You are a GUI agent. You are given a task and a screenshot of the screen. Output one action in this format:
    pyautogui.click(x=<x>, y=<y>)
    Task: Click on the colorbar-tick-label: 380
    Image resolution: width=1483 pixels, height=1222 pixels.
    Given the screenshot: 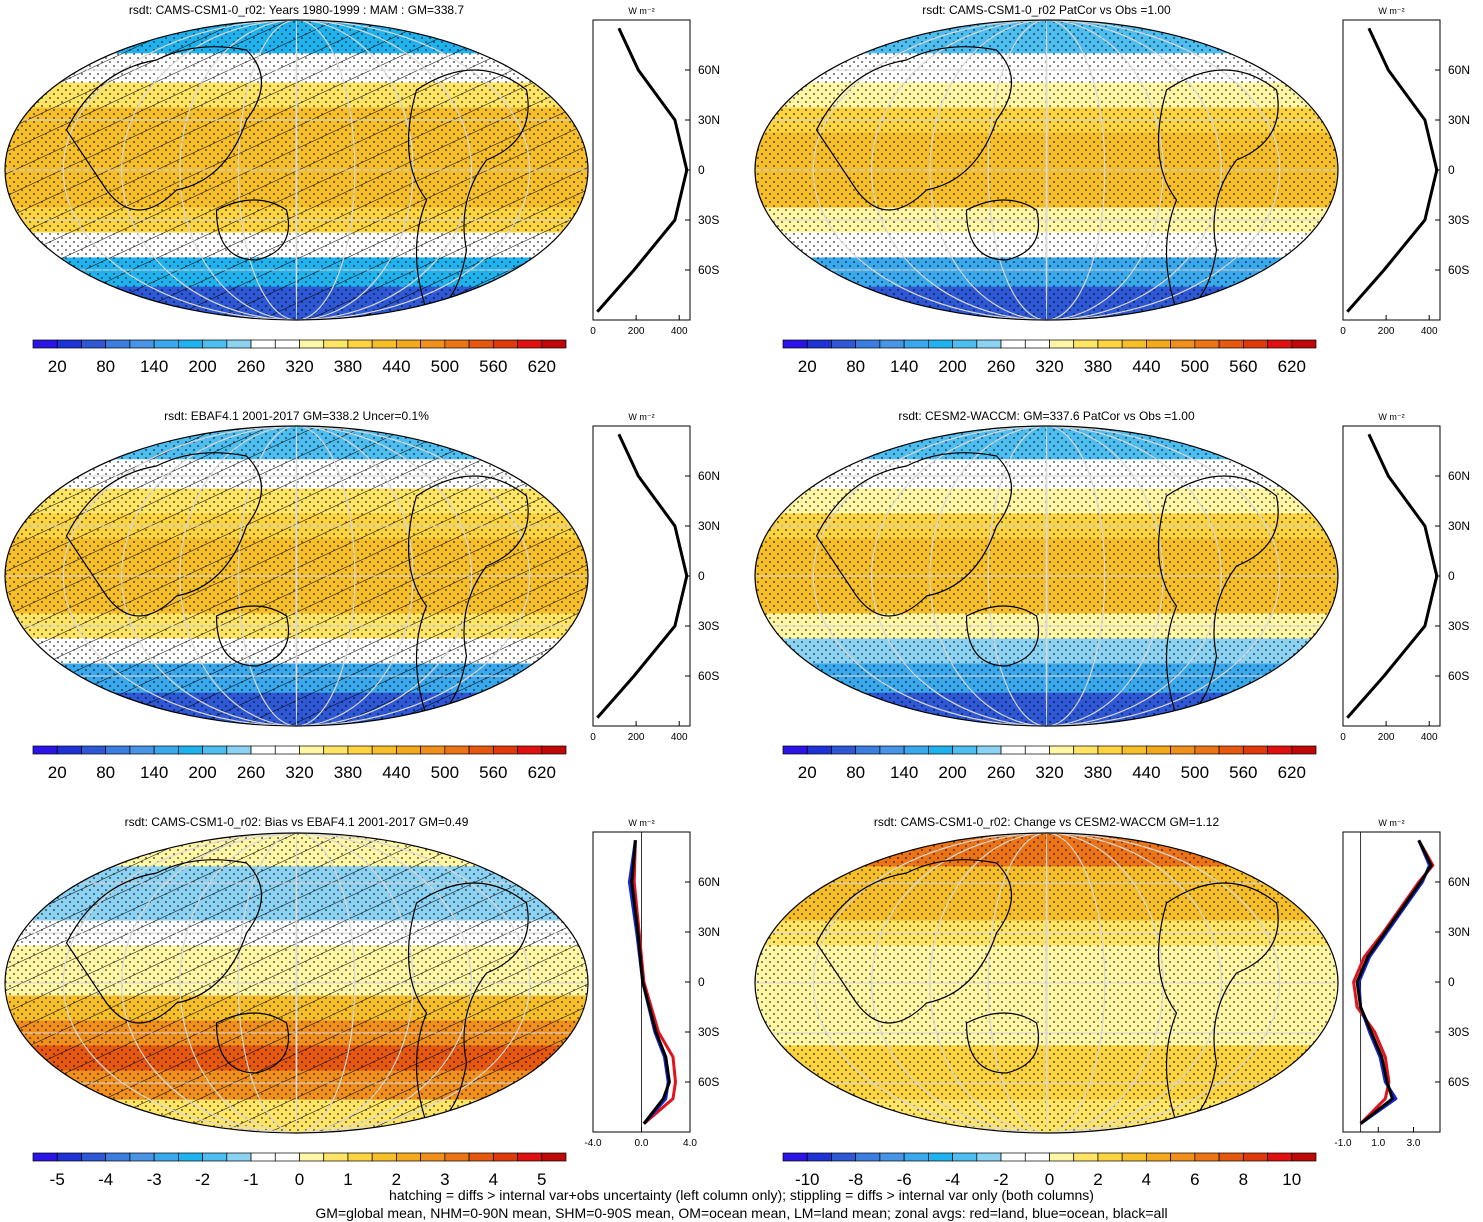 What is the action you would take?
    pyautogui.click(x=1098, y=772)
    